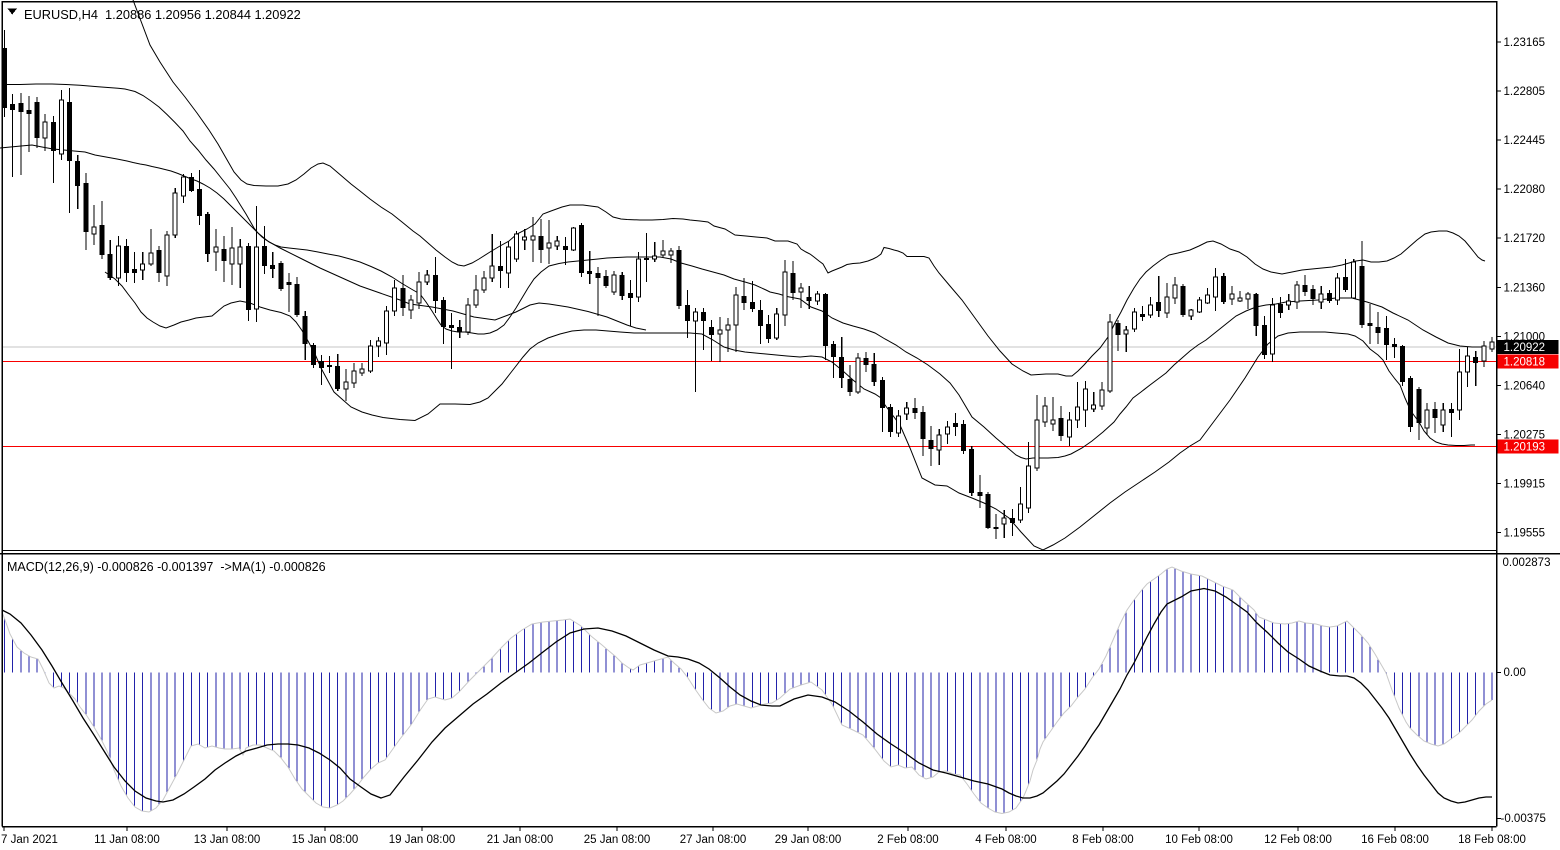 This screenshot has width=1560, height=850. Describe the element at coordinates (227, 840) in the screenshot. I see `svg-text: 13 Jan 08:00` at that location.